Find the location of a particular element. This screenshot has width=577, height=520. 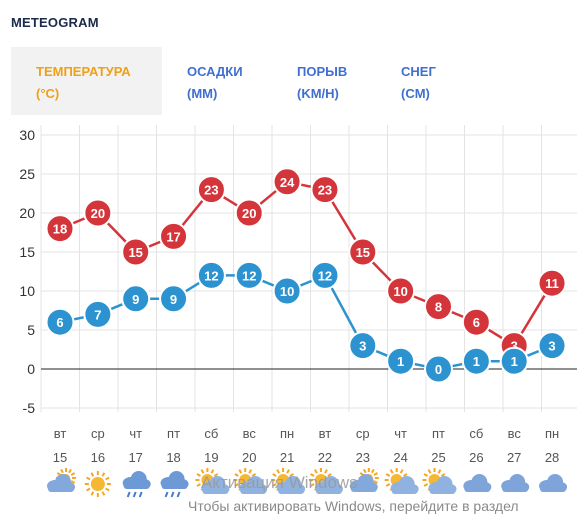

data-point: 24 is located at coordinates (287, 182).